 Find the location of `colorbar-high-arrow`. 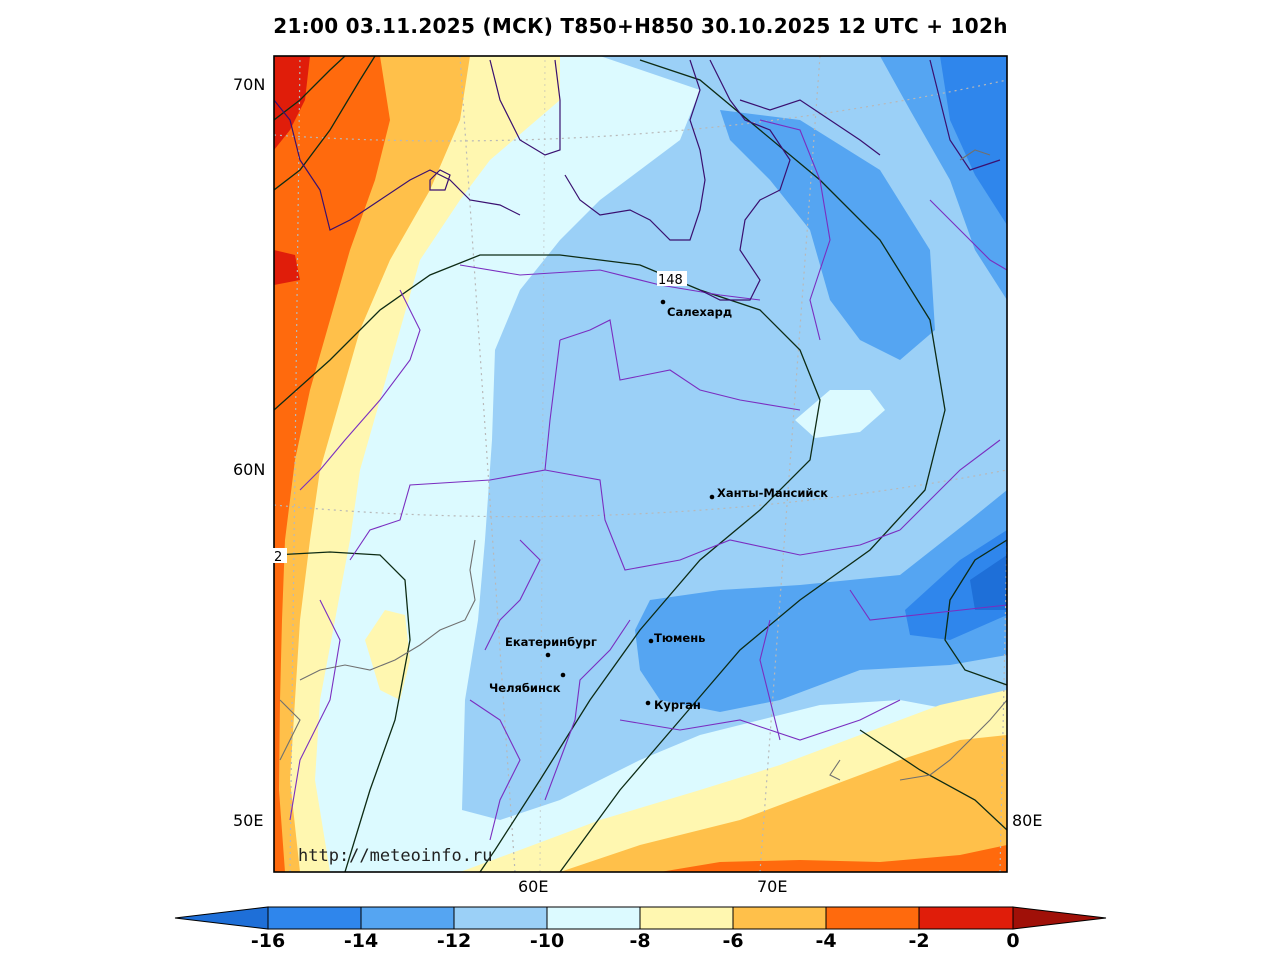

colorbar-high-arrow is located at coordinates (1059, 918).